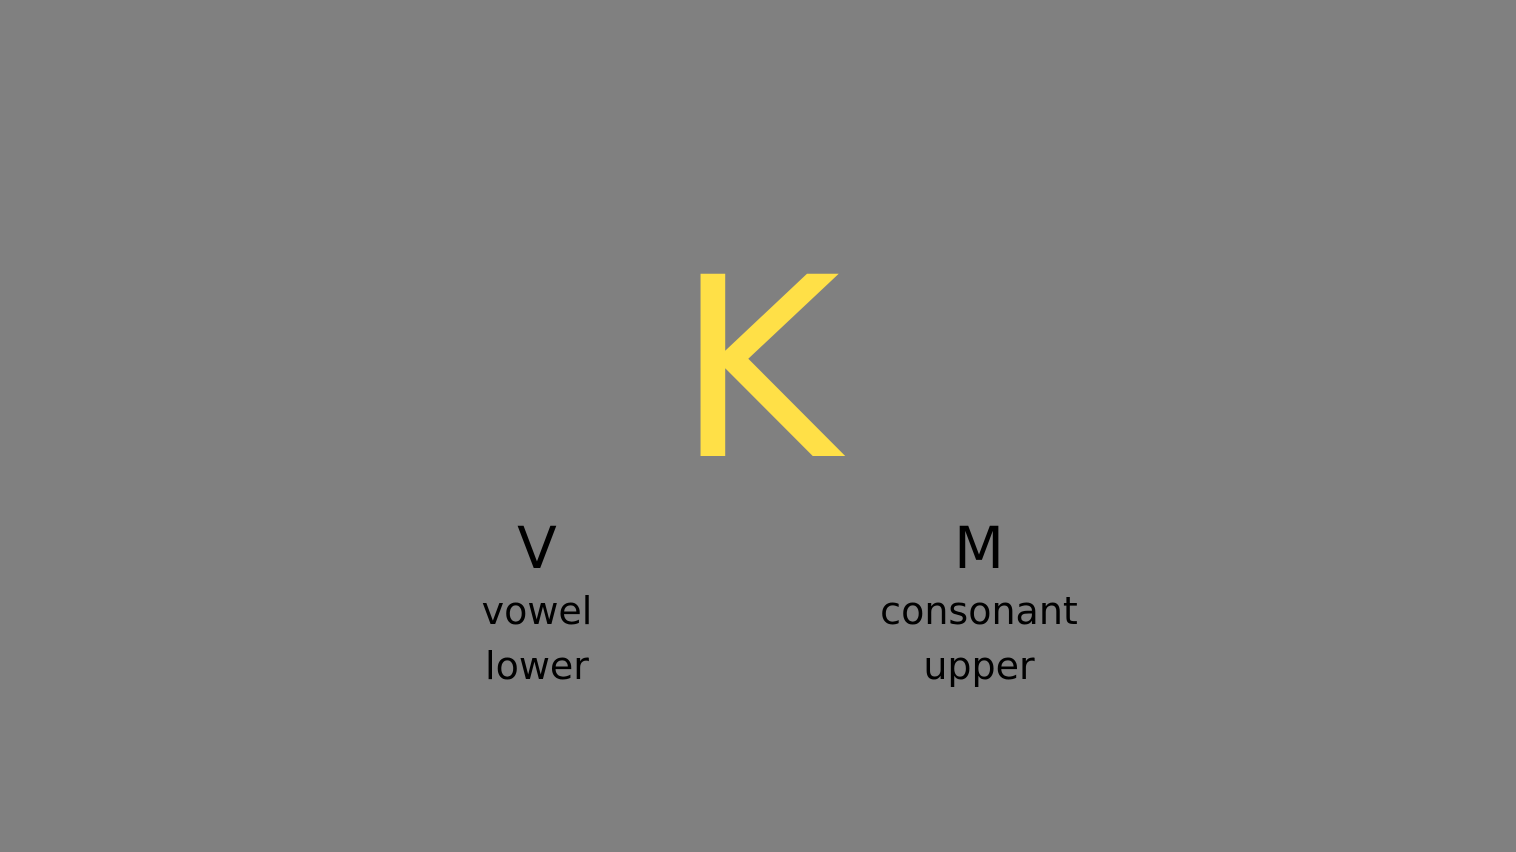  I want to click on right-response-label-top: consonant, so click(979, 611).